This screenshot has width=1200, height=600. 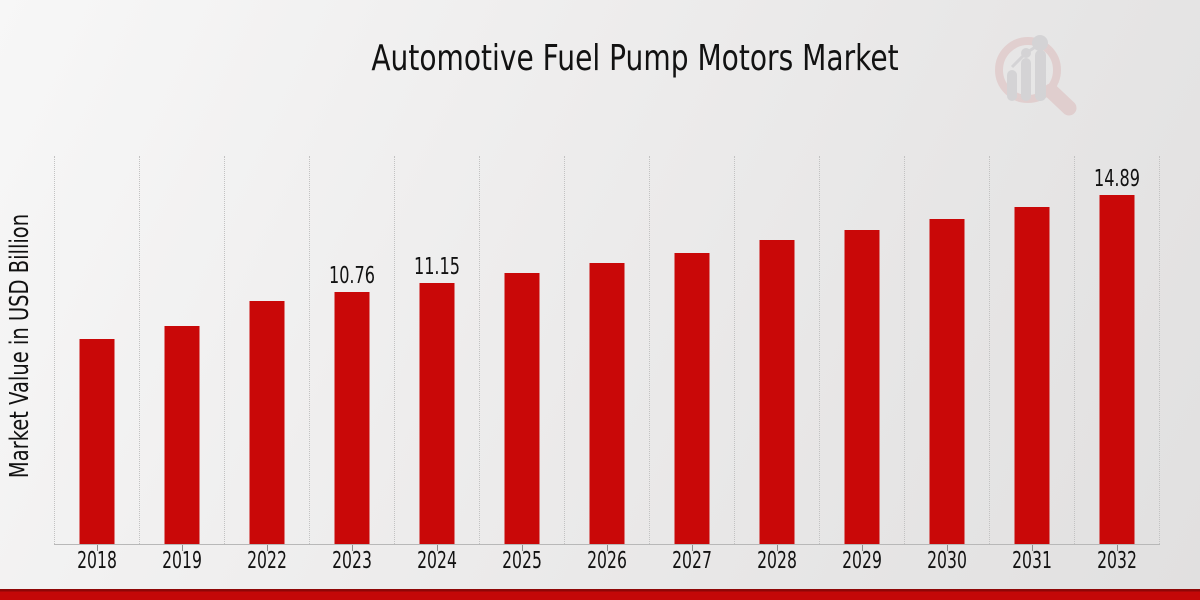 What do you see at coordinates (521, 561) in the screenshot?
I see `x-tick-label-2025: 2025` at bounding box center [521, 561].